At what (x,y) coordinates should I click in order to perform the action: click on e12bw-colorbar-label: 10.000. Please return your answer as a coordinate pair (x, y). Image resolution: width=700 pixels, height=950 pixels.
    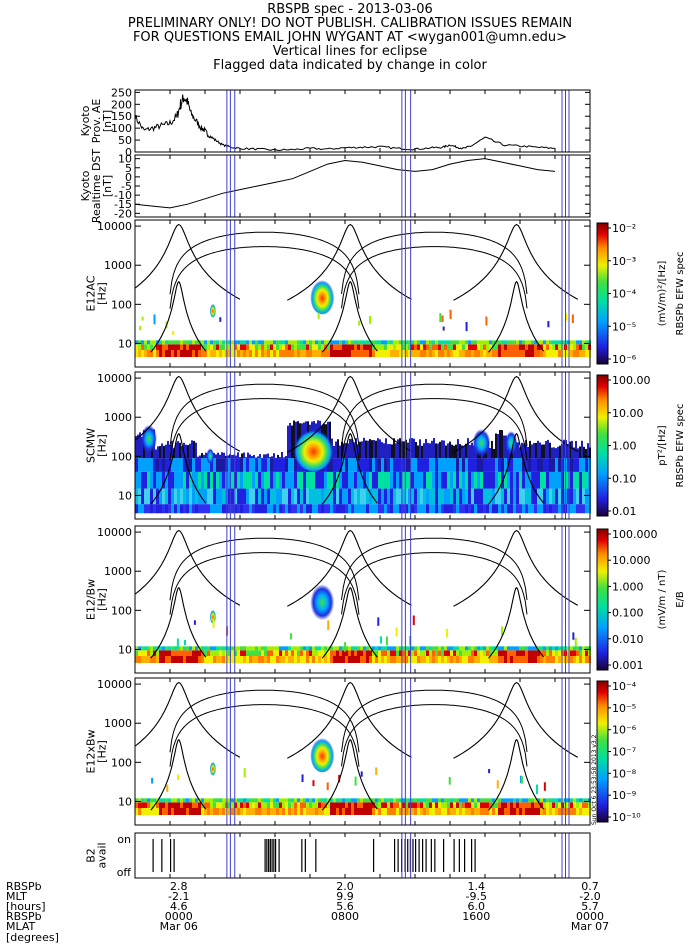
    Looking at the image, I should click on (631, 560).